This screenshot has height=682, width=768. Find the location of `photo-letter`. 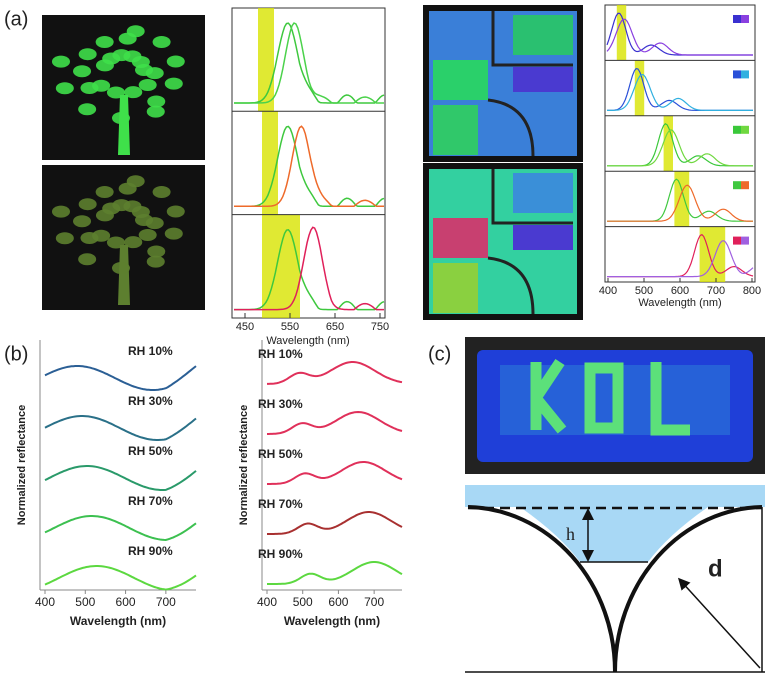

photo-letter is located at coordinates (670, 399).